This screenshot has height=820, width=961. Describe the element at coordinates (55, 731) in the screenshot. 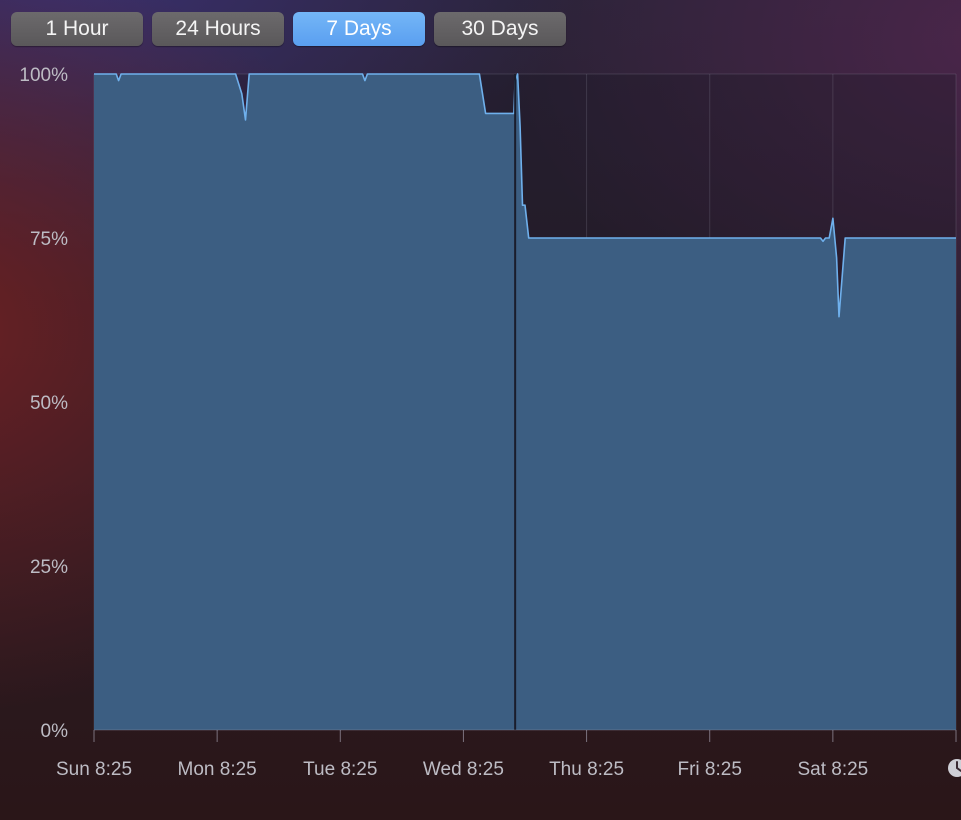

I see `y-tick-label: 0%` at that location.